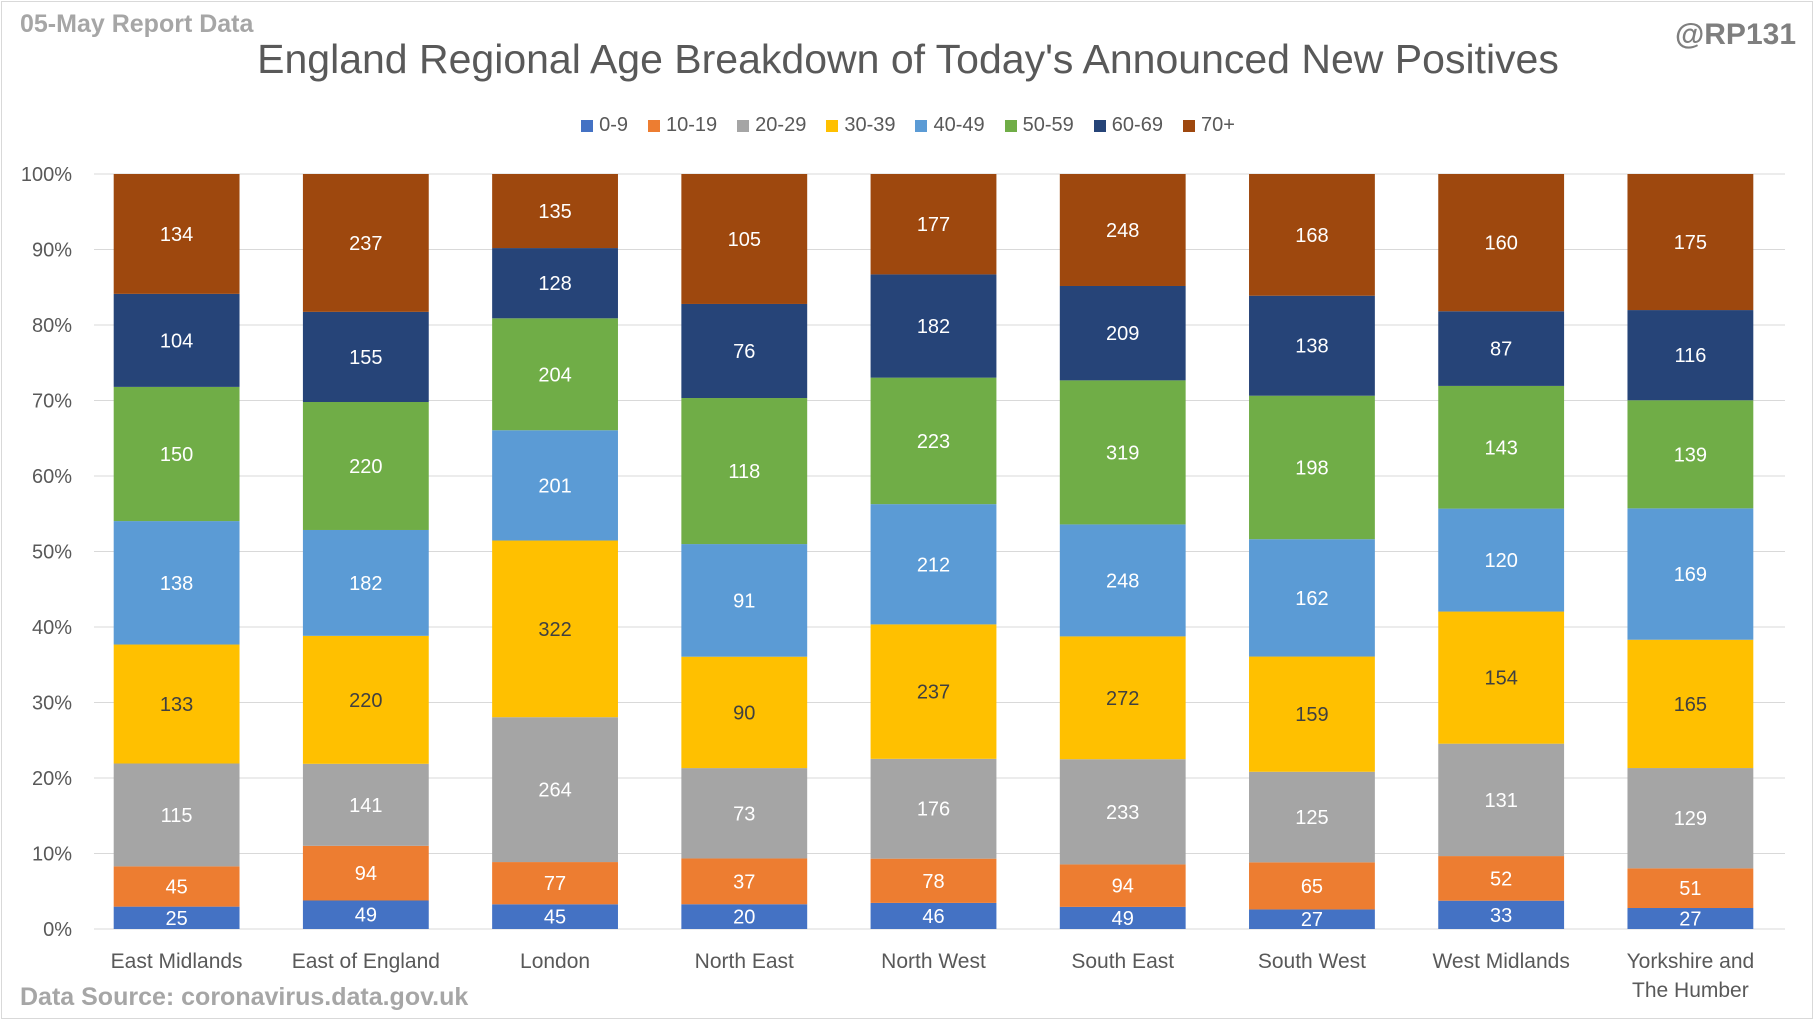 The image size is (1816, 1022). I want to click on data-label: 134, so click(176, 235).